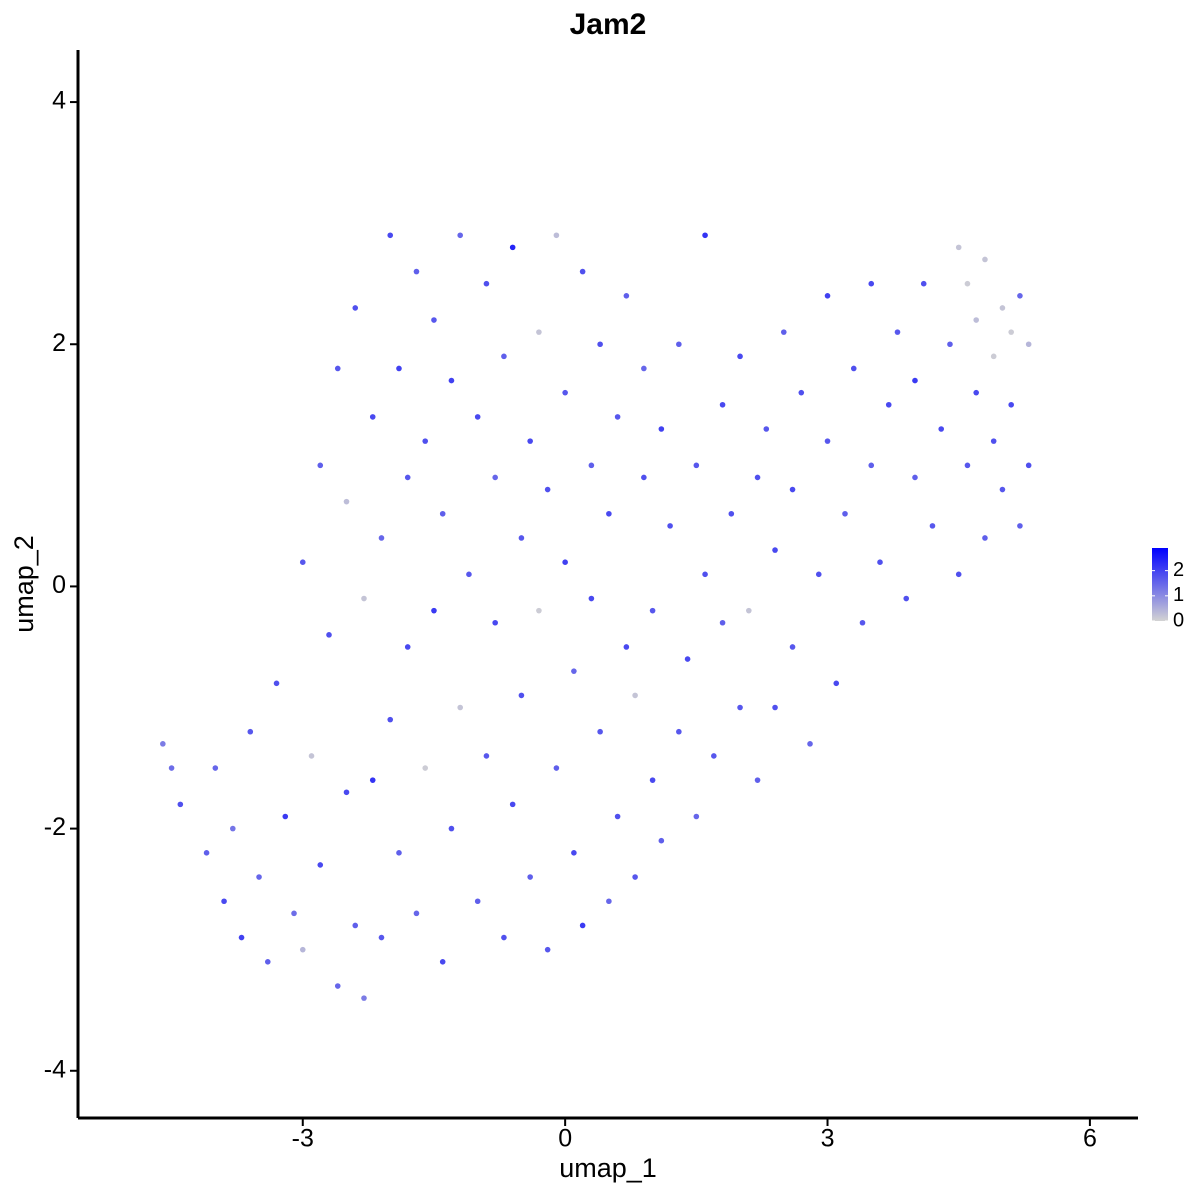  I want to click on y-axis-label: umap_2, so click(24, 584).